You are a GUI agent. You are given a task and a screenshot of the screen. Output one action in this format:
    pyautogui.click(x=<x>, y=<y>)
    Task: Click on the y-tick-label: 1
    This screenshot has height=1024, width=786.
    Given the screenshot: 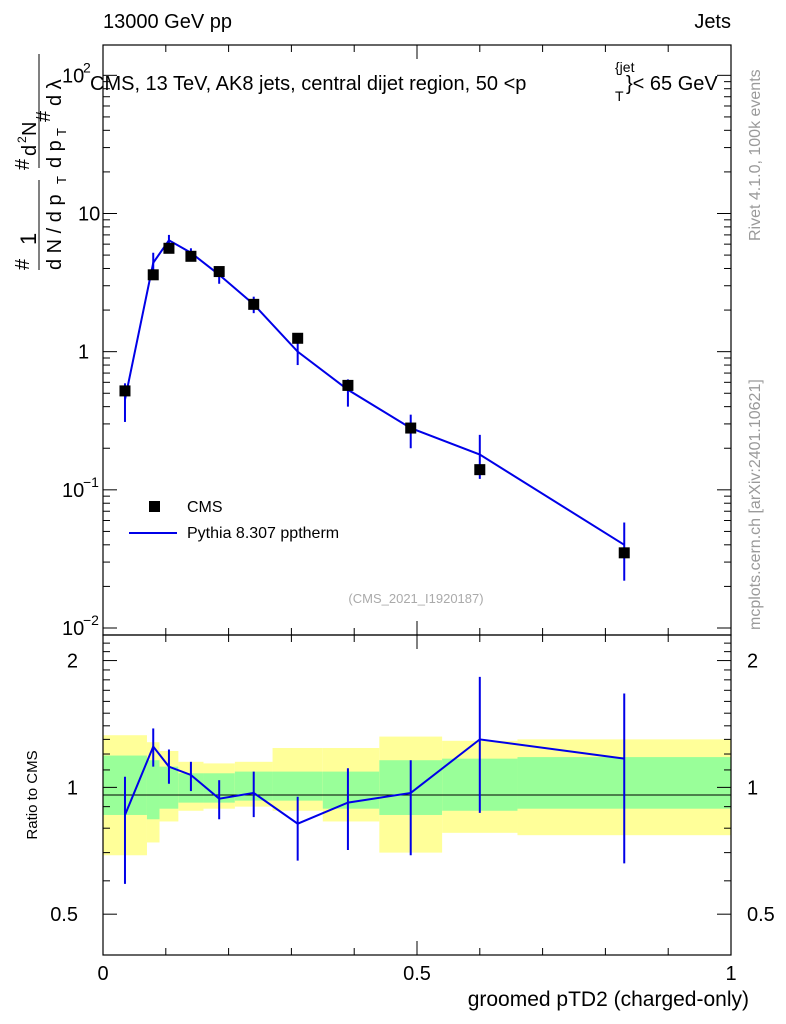 What is the action you would take?
    pyautogui.click(x=83, y=353)
    